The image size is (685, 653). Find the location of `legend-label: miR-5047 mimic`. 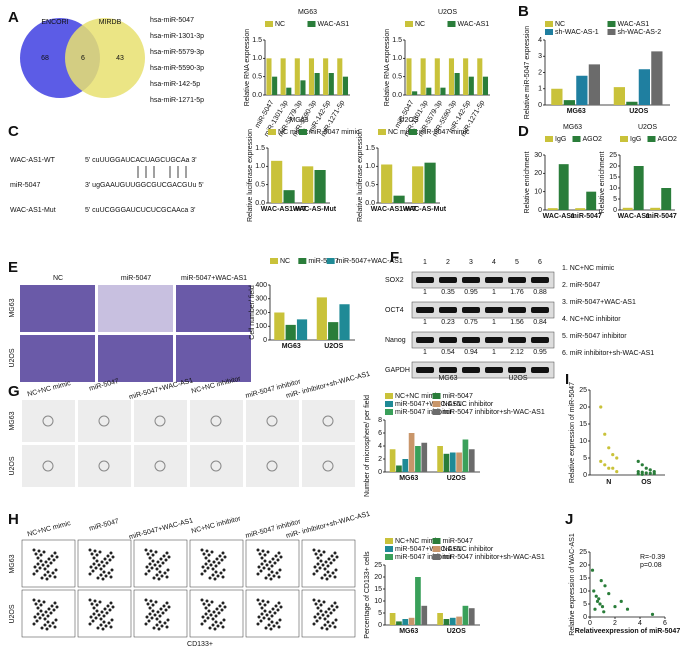

legend-label: miR-5047 mimic is located at coordinates (444, 132).